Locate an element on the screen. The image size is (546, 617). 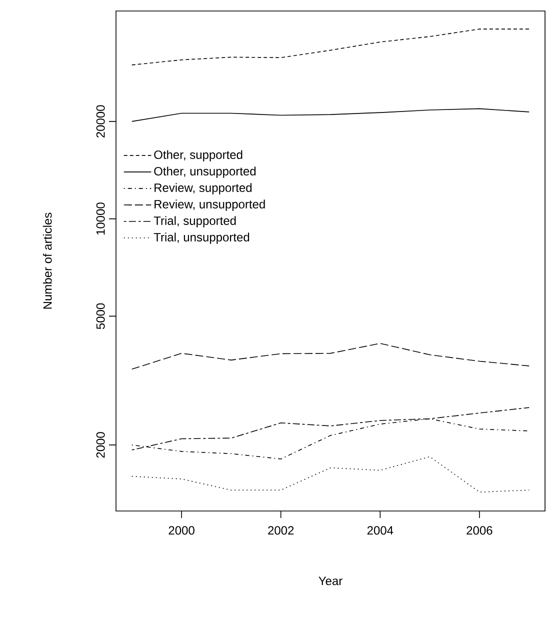
x-tick-label: 2006 is located at coordinates (479, 530).